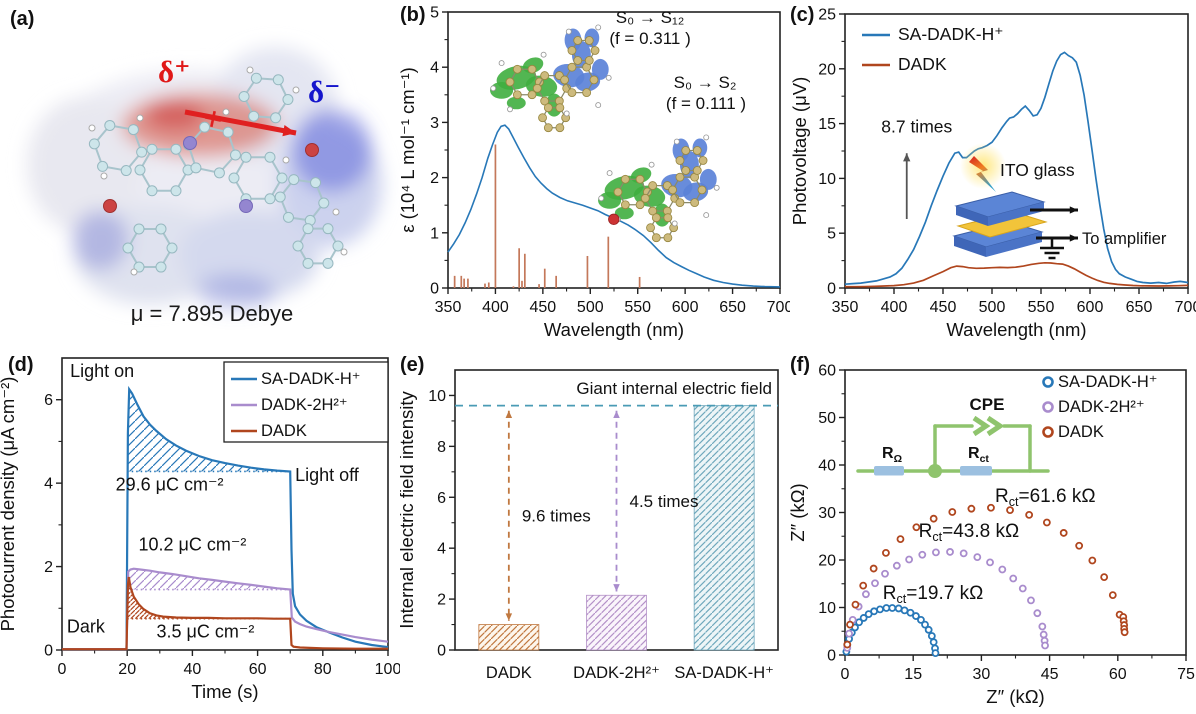  What do you see at coordinates (827, 371) in the screenshot?
I see `y-tick: 60` at bounding box center [827, 371].